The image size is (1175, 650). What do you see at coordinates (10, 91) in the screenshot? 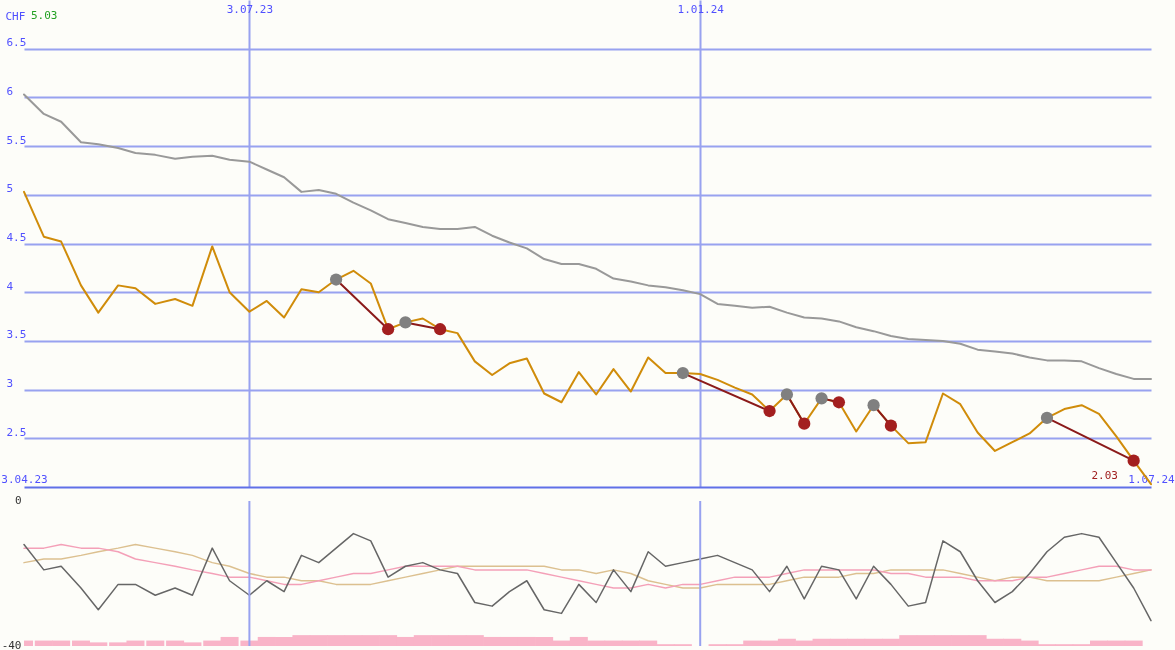
I see `y-tick-label: 6` at bounding box center [10, 91].